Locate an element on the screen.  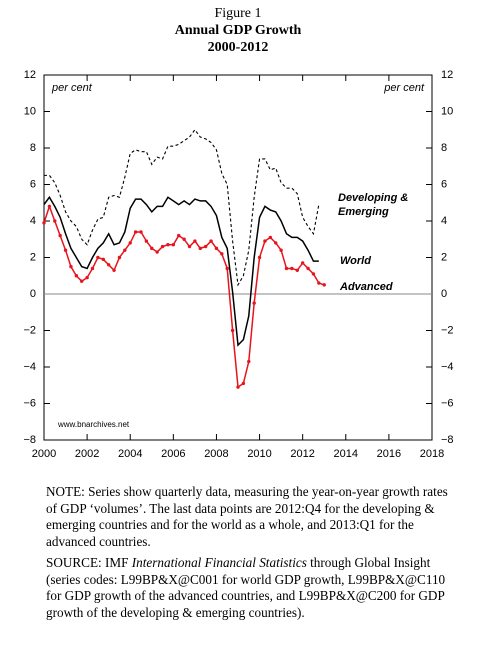
y2-tick-label: 4 is located at coordinates (444, 221).